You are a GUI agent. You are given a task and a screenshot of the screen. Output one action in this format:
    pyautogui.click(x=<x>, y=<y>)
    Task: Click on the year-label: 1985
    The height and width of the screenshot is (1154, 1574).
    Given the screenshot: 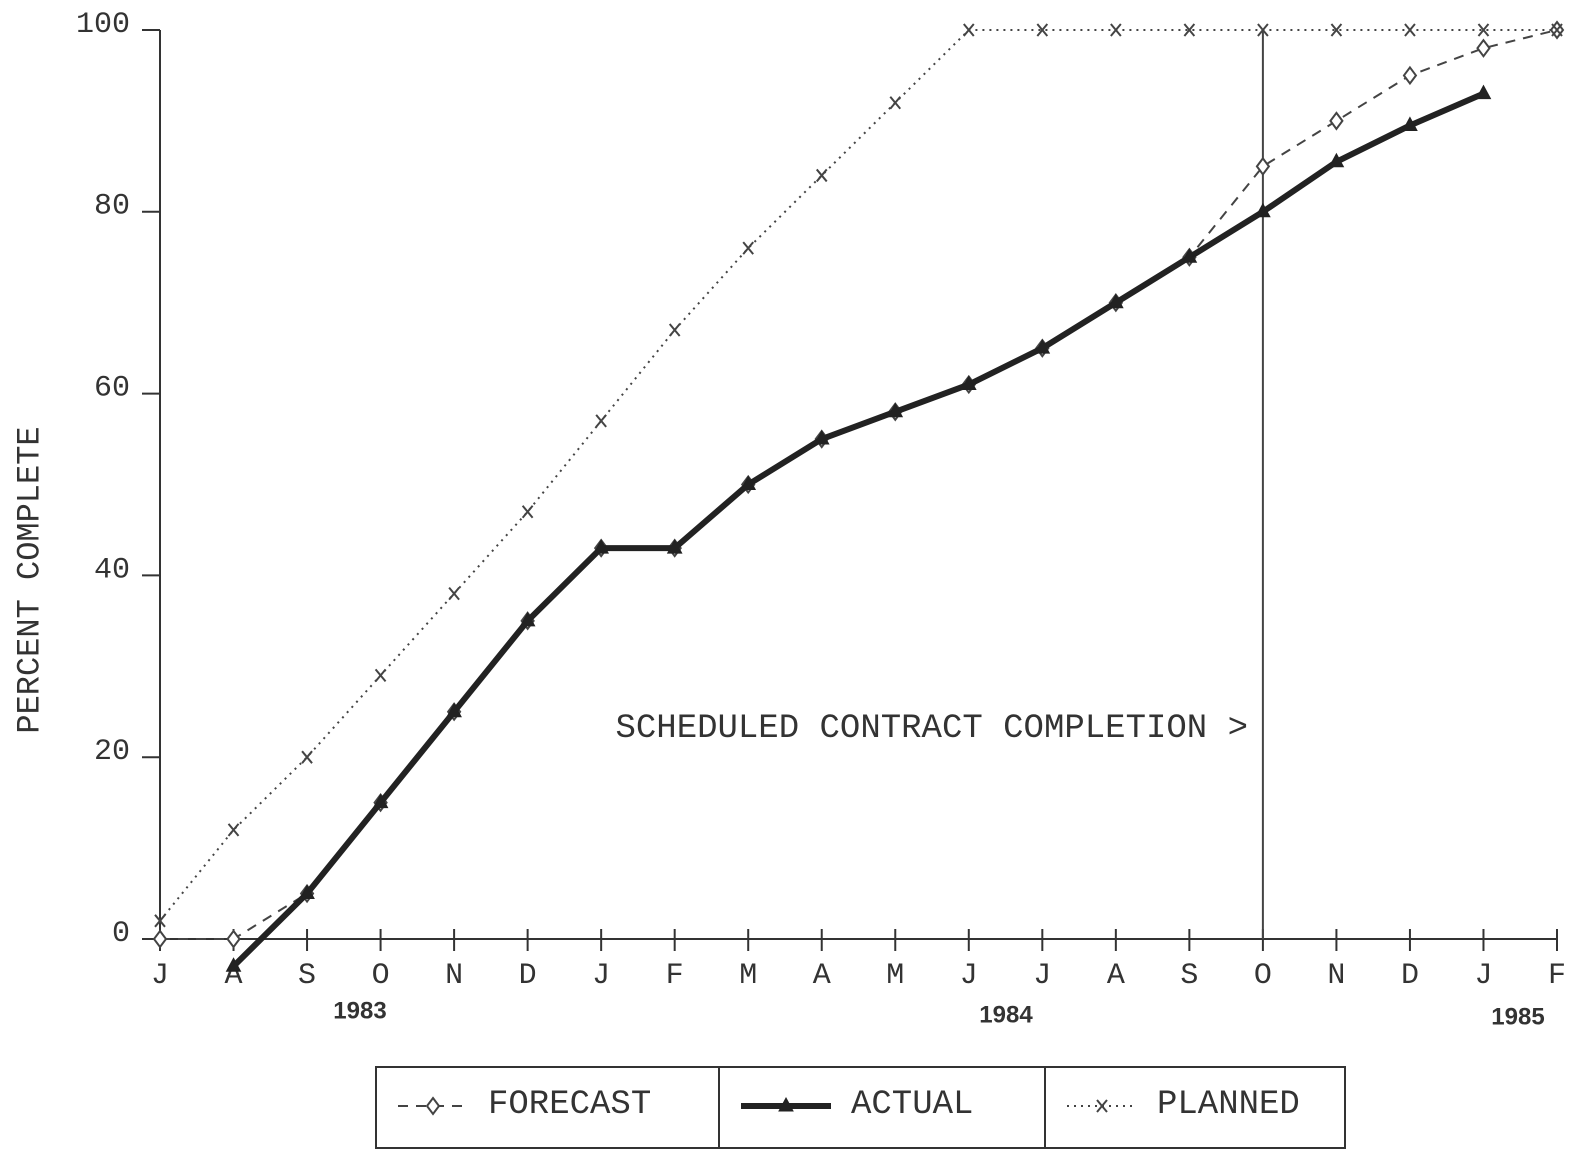 What is the action you would take?
    pyautogui.click(x=1517, y=1016)
    